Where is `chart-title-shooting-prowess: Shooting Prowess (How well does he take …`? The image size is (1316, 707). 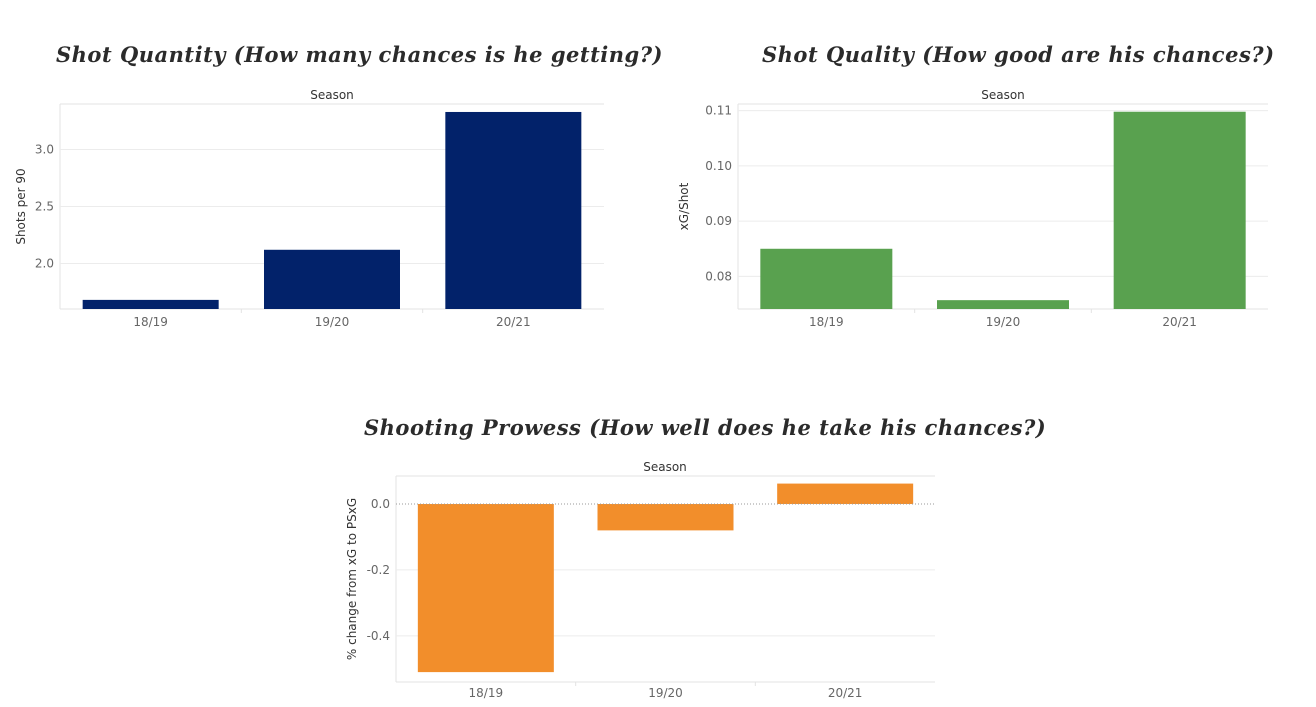
chart-title-shooting-prowess: Shooting Prowess (How well does he take … is located at coordinates (705, 427).